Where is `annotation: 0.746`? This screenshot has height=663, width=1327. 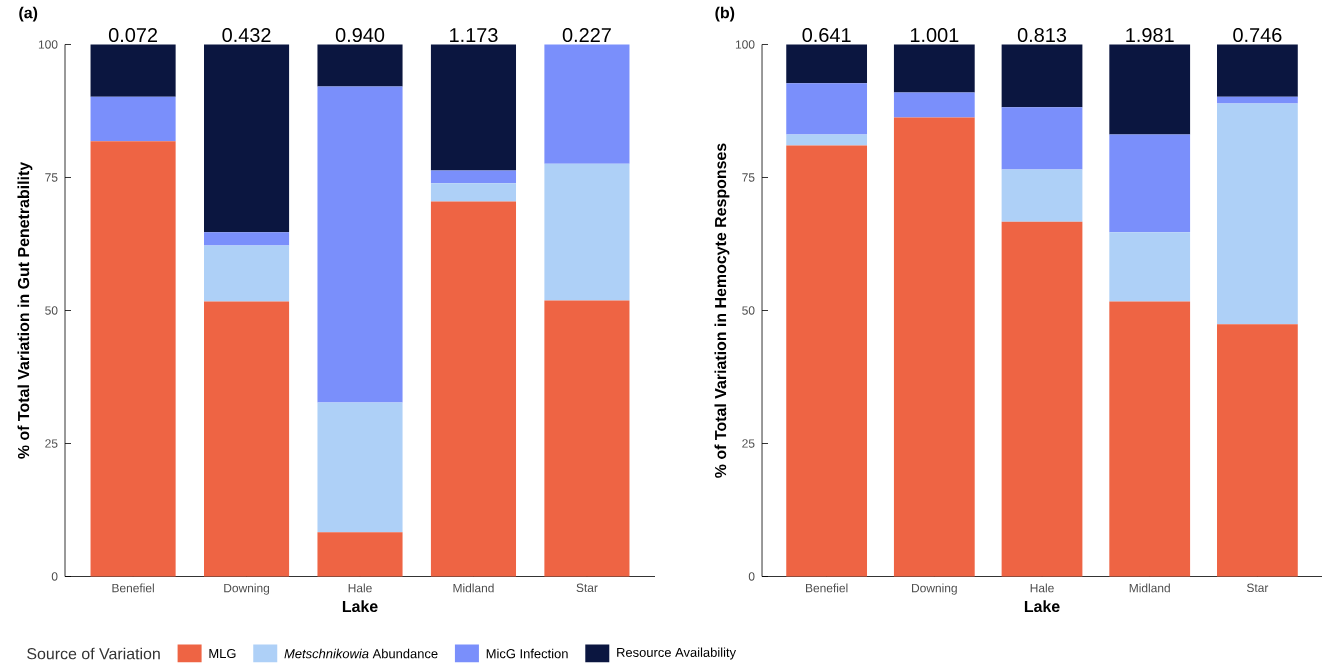
annotation: 0.746 is located at coordinates (1257, 35).